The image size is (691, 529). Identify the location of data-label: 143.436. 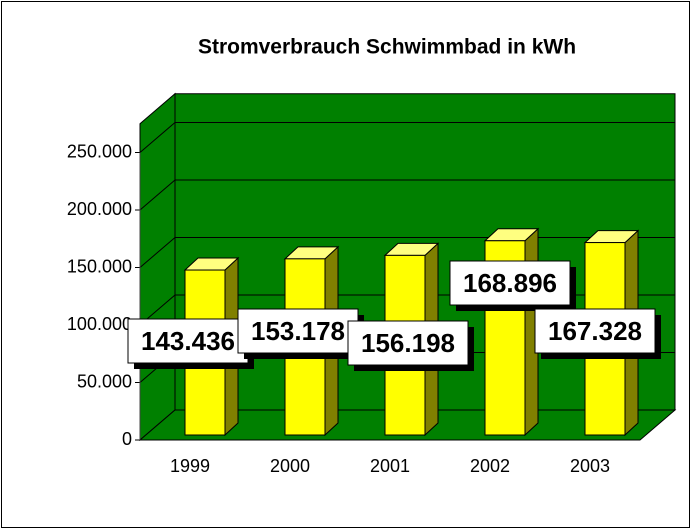
(188, 341).